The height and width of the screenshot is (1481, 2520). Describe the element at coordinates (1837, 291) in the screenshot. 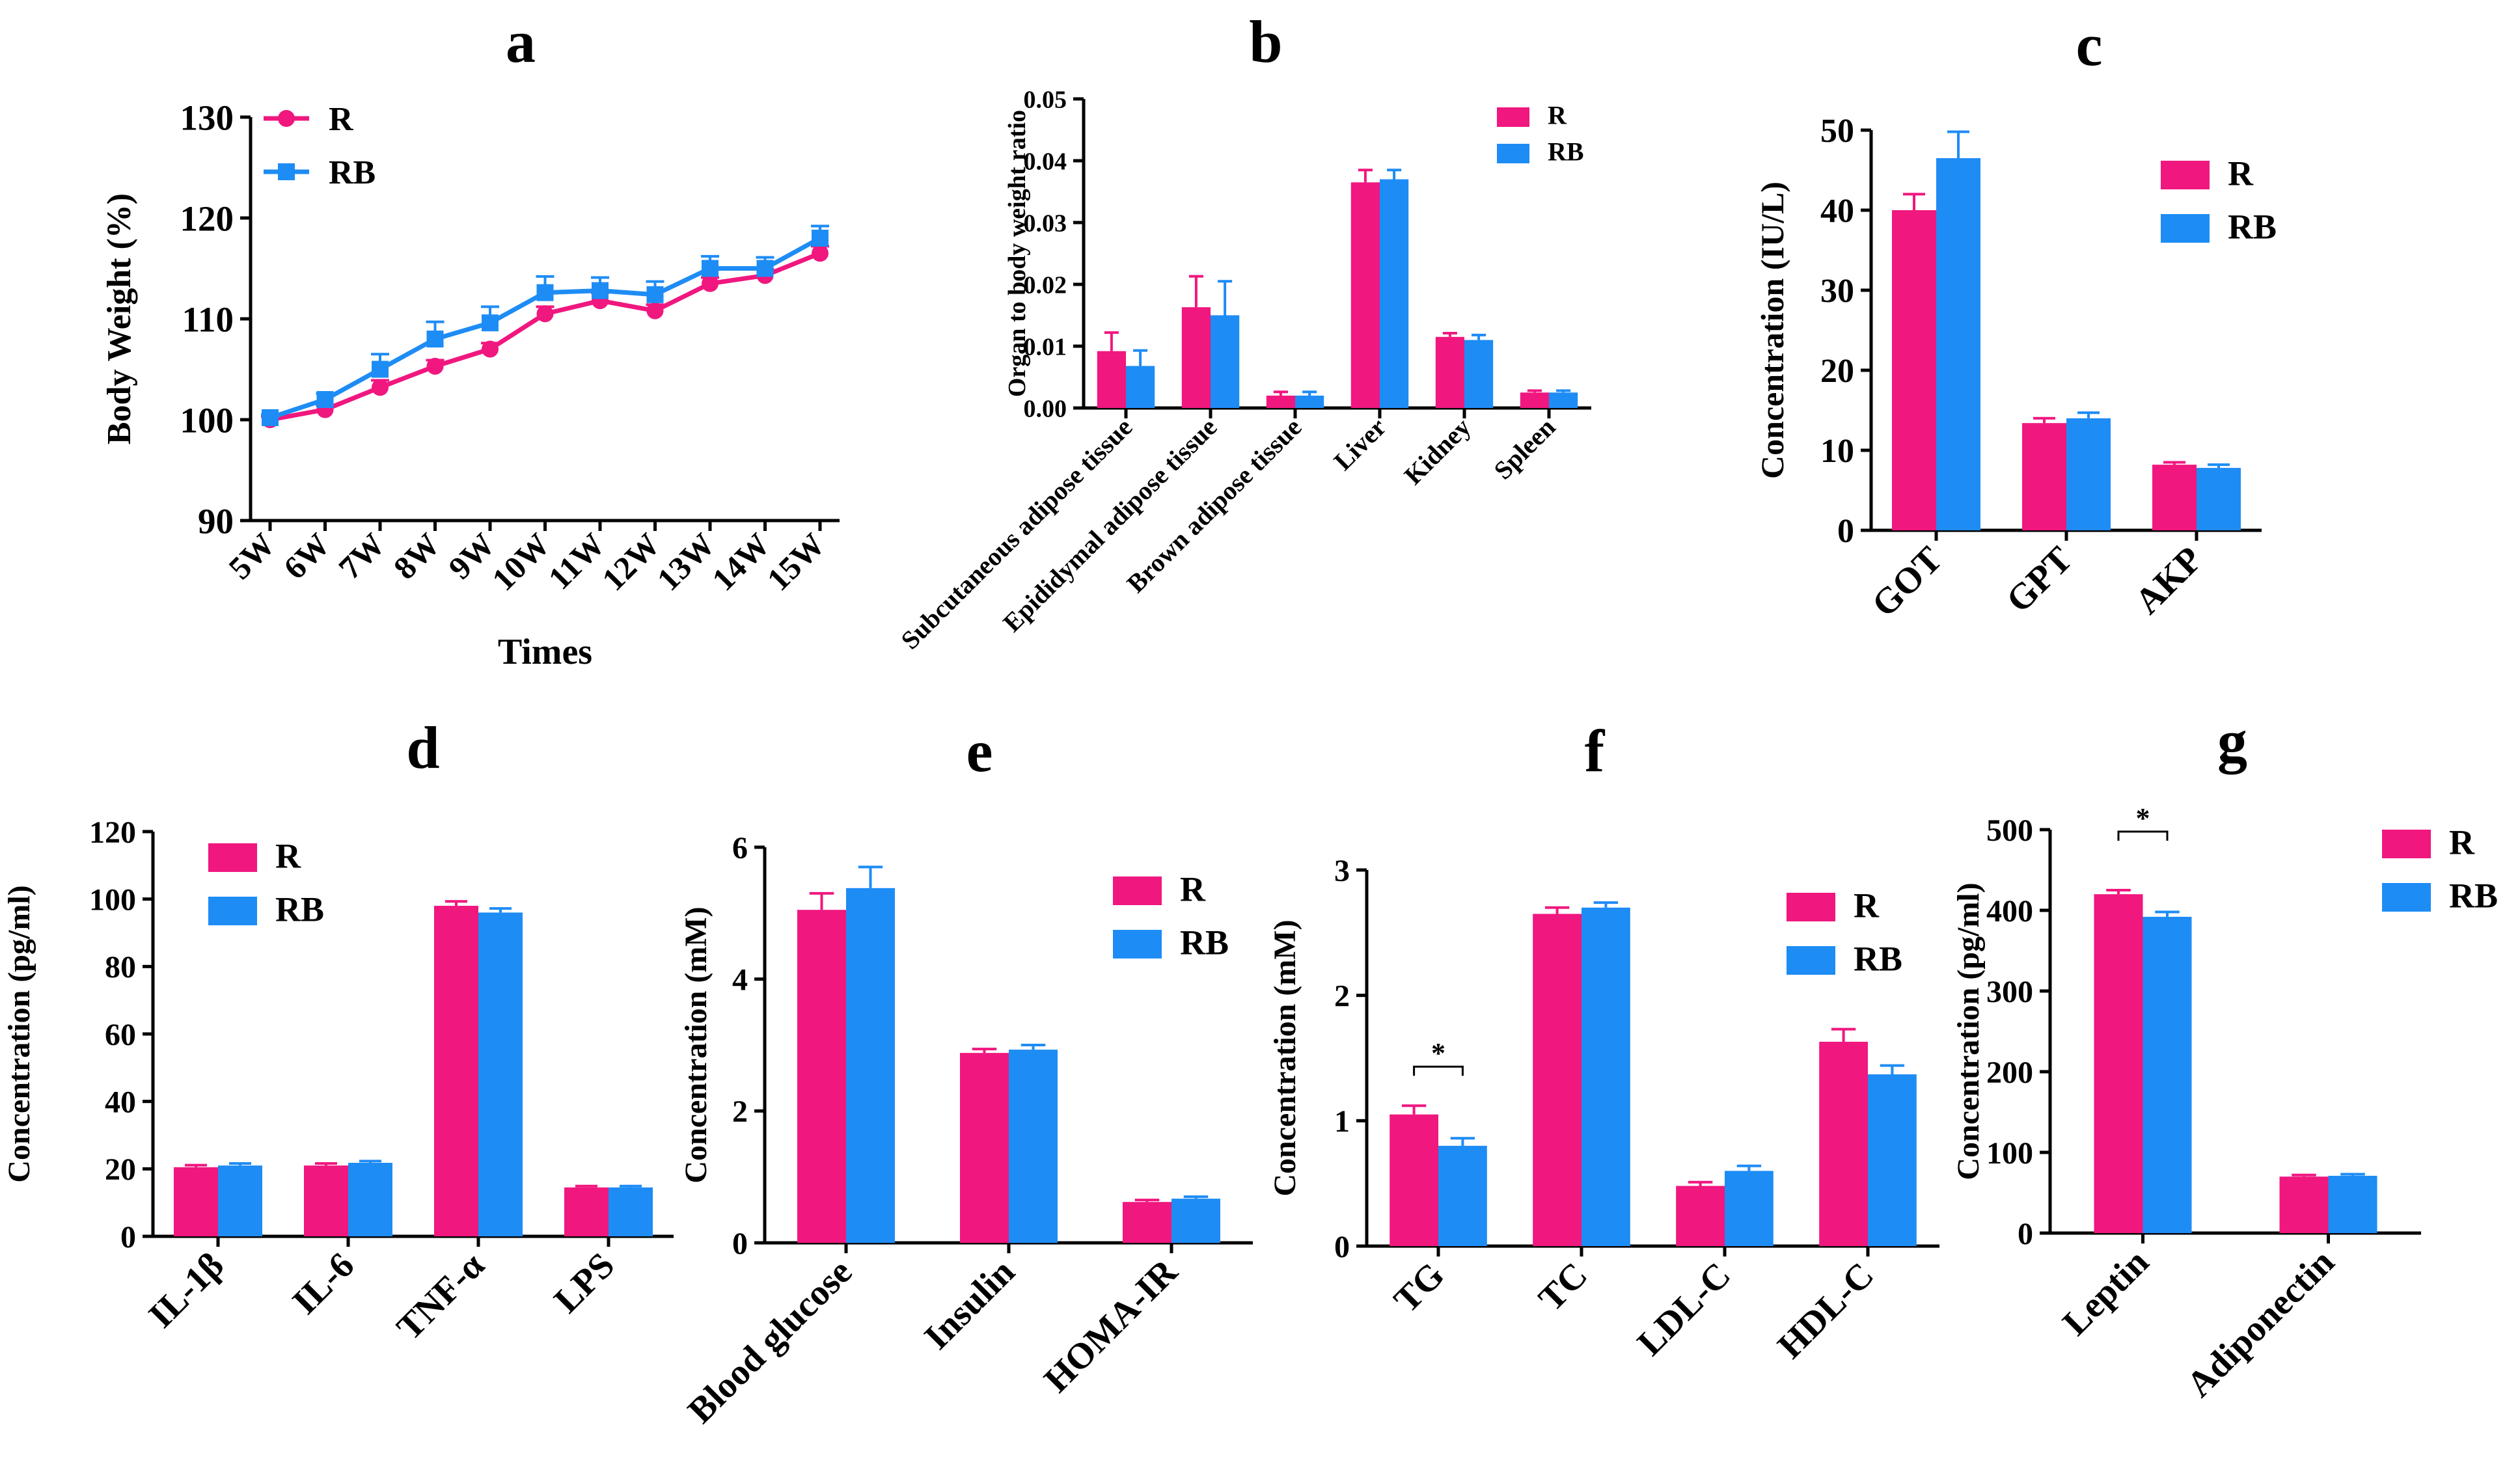

I see `y-tick-label: 30` at that location.